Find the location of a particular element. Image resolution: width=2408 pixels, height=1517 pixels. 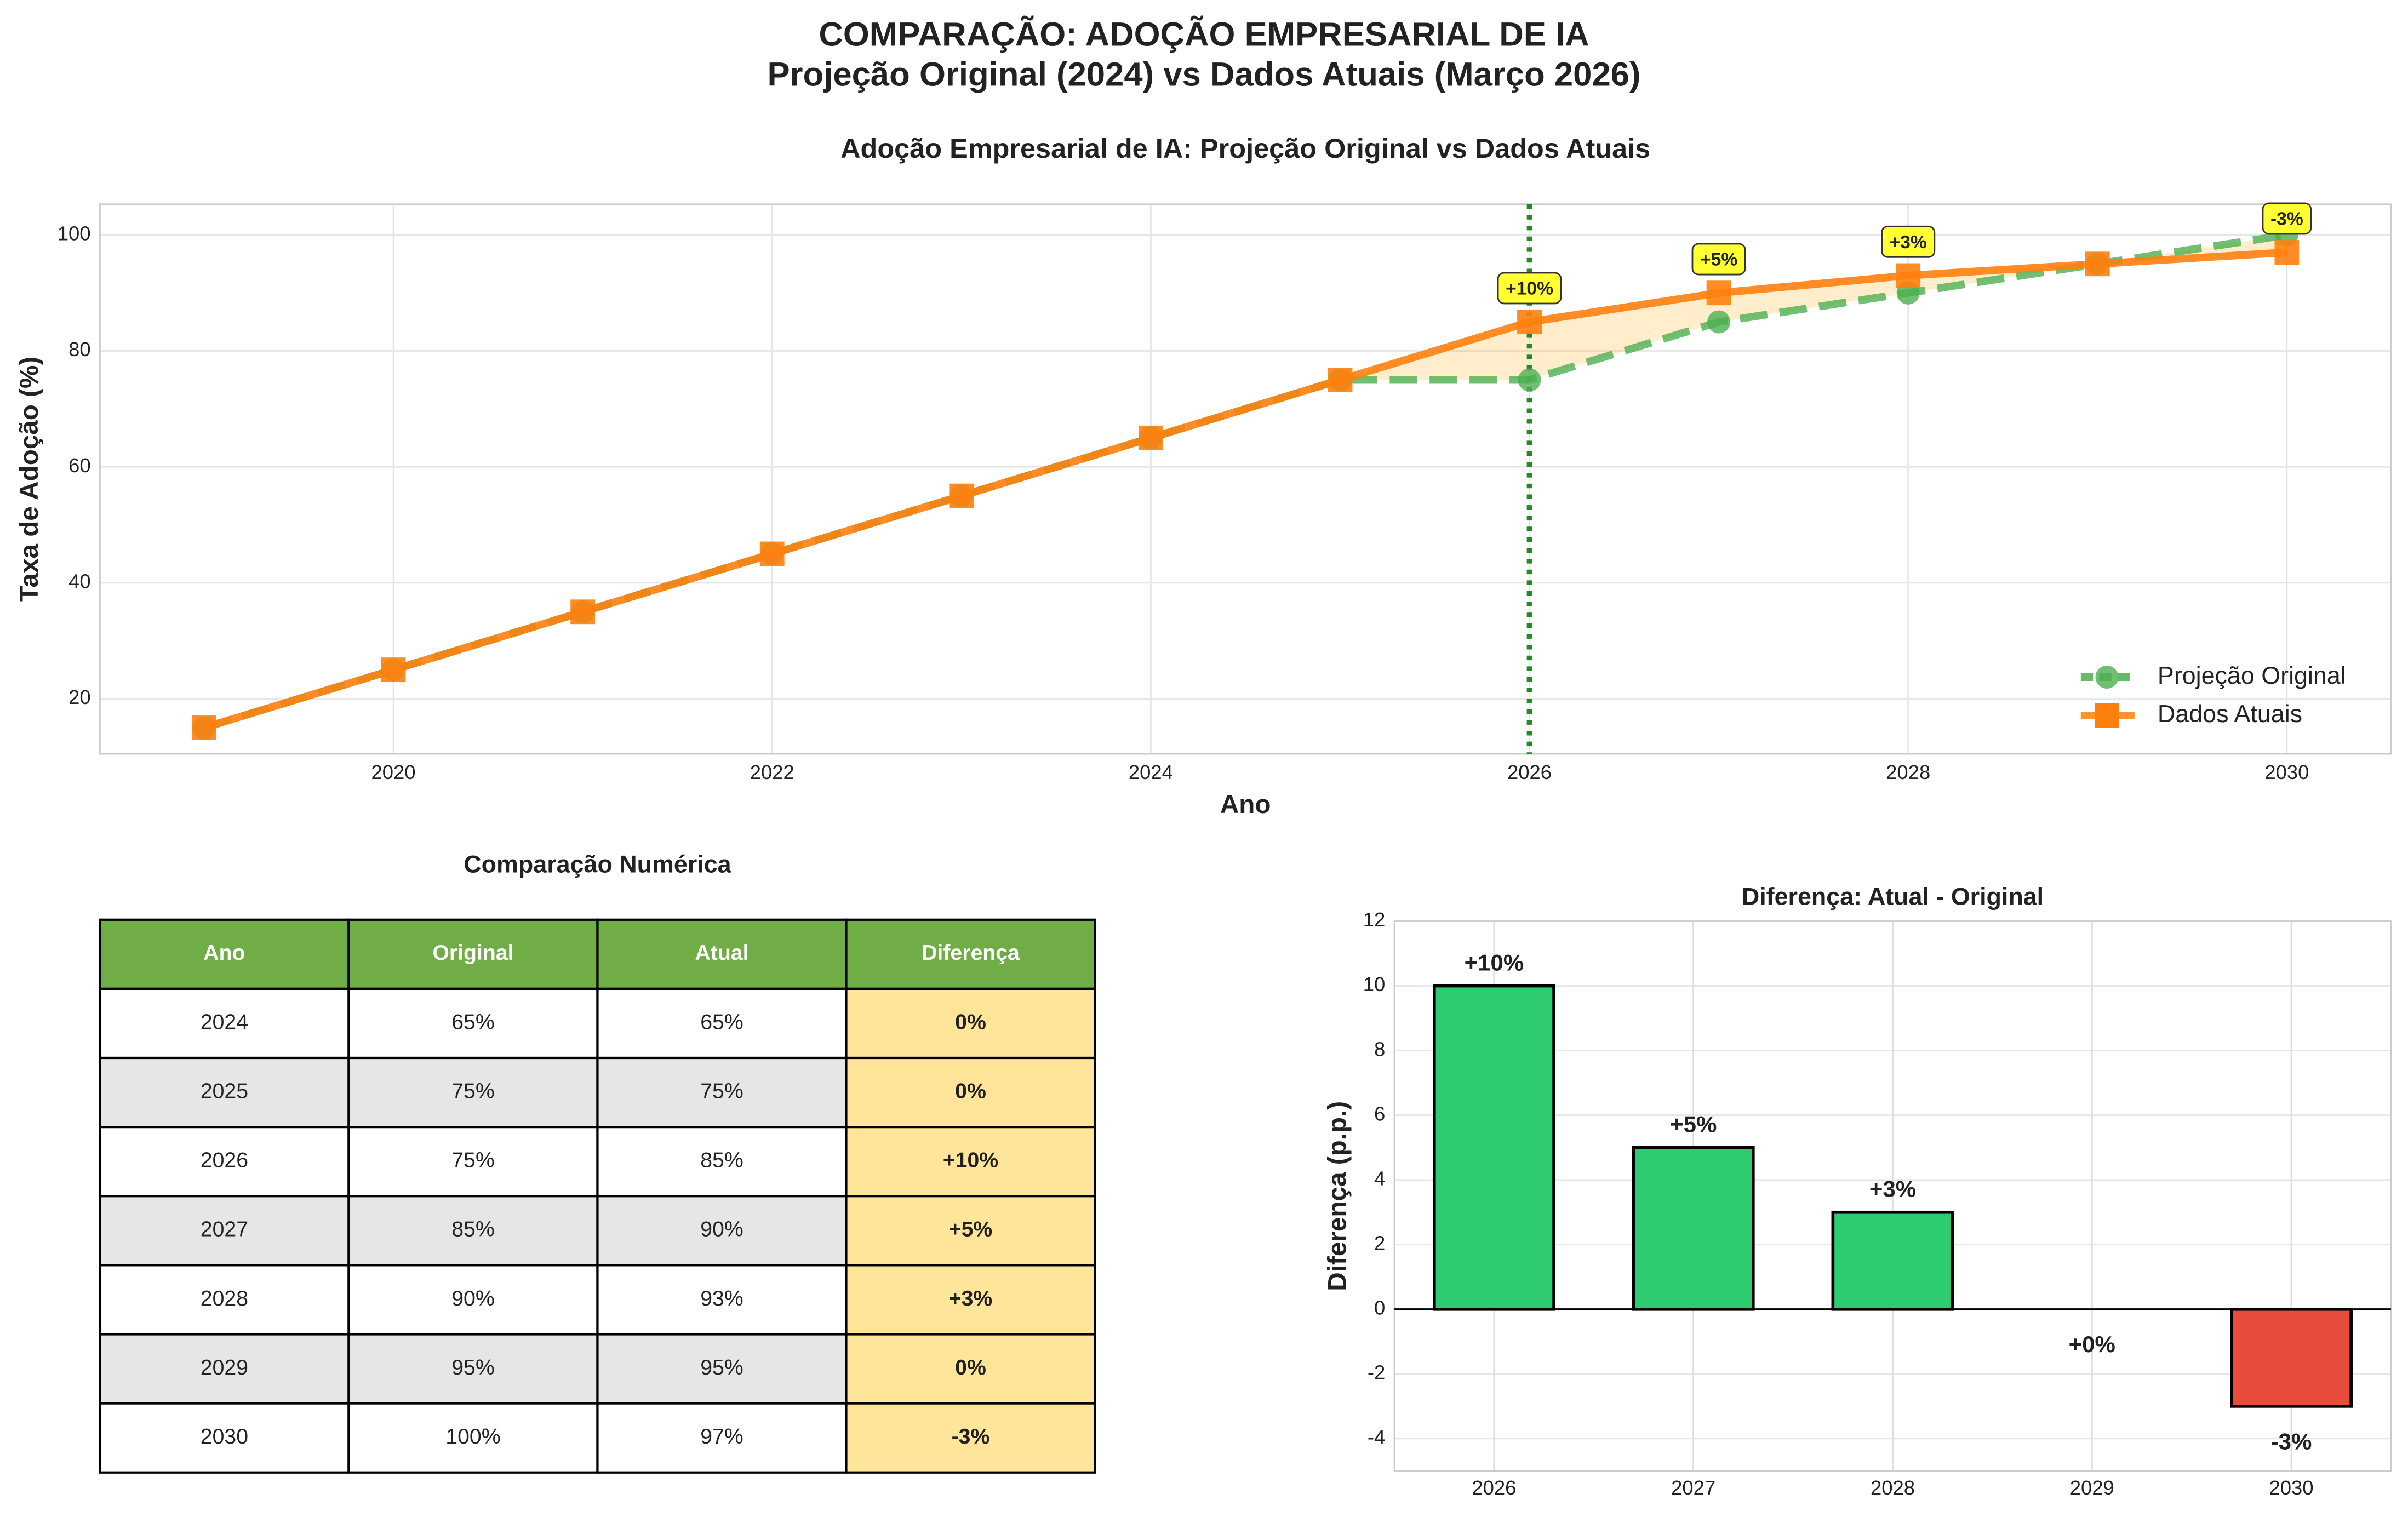

cell-text: 95% is located at coordinates (473, 1367).